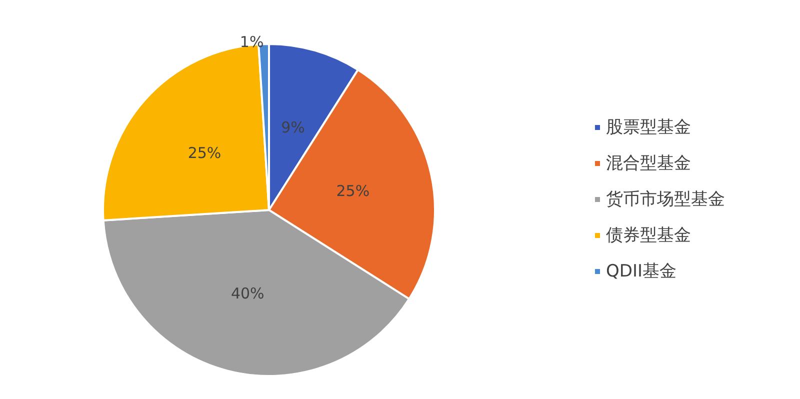 This screenshot has height=399, width=800. I want to click on data-label: 40%, so click(247, 293).